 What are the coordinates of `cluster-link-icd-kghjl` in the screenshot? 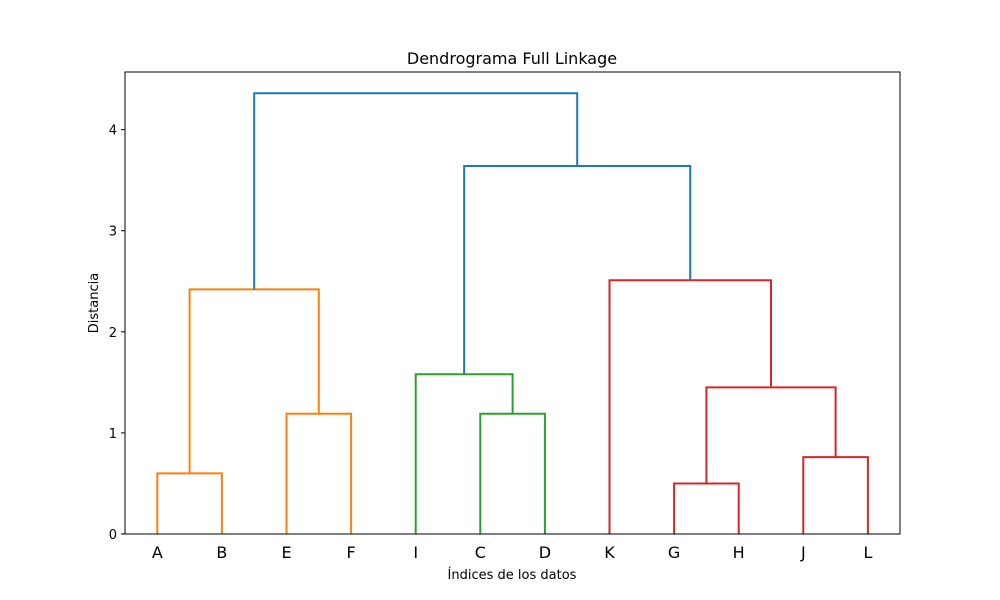 It's located at (577, 270).